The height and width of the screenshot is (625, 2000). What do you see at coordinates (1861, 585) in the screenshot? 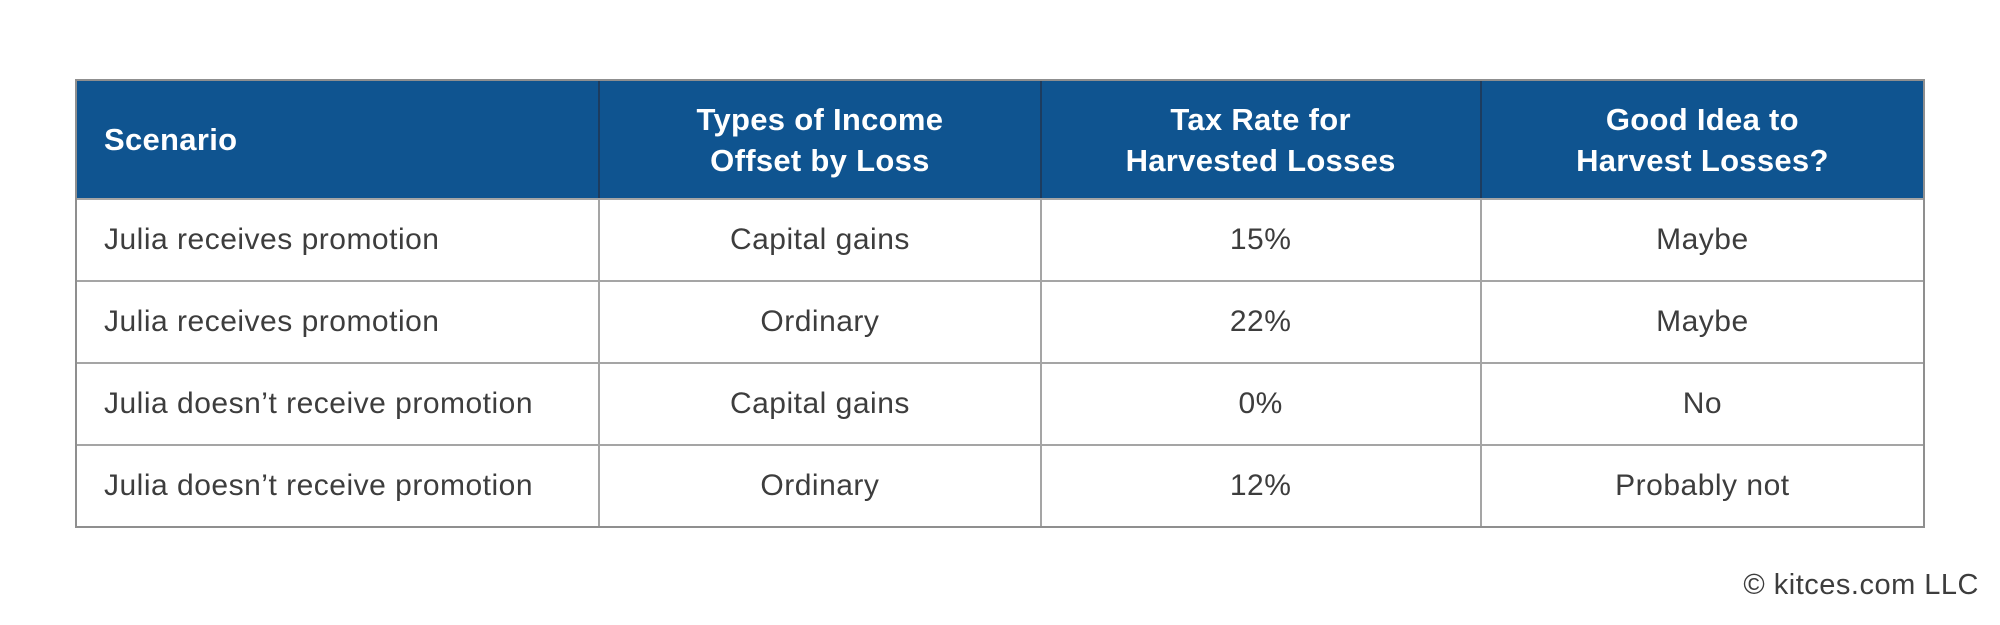
I see `copyright-notice: © kitces.com LLC` at bounding box center [1861, 585].